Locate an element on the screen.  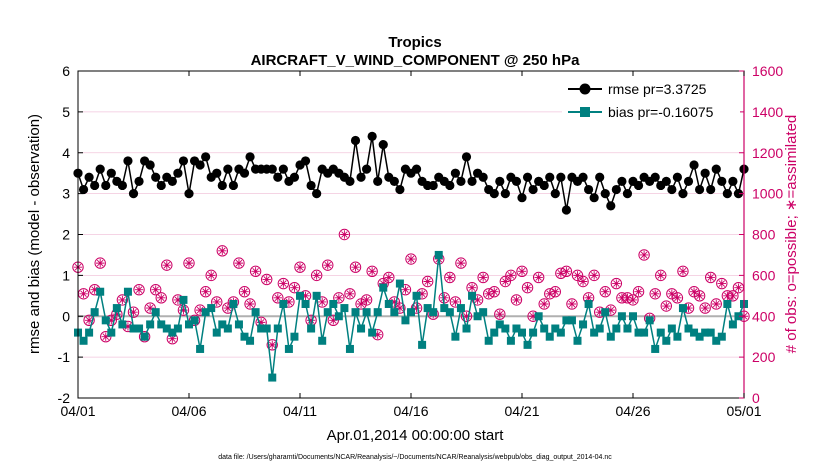
y-left-tick-label: 5 is located at coordinates (66, 112).